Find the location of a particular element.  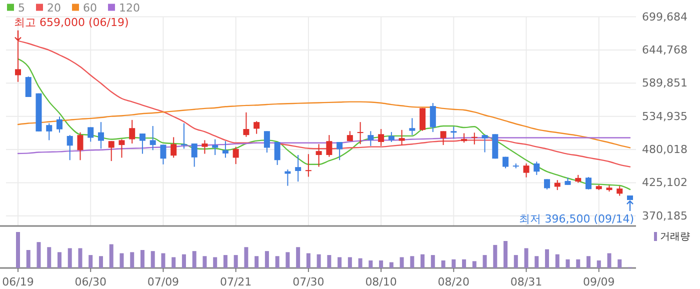

legend-label: 120 is located at coordinates (129, 7).